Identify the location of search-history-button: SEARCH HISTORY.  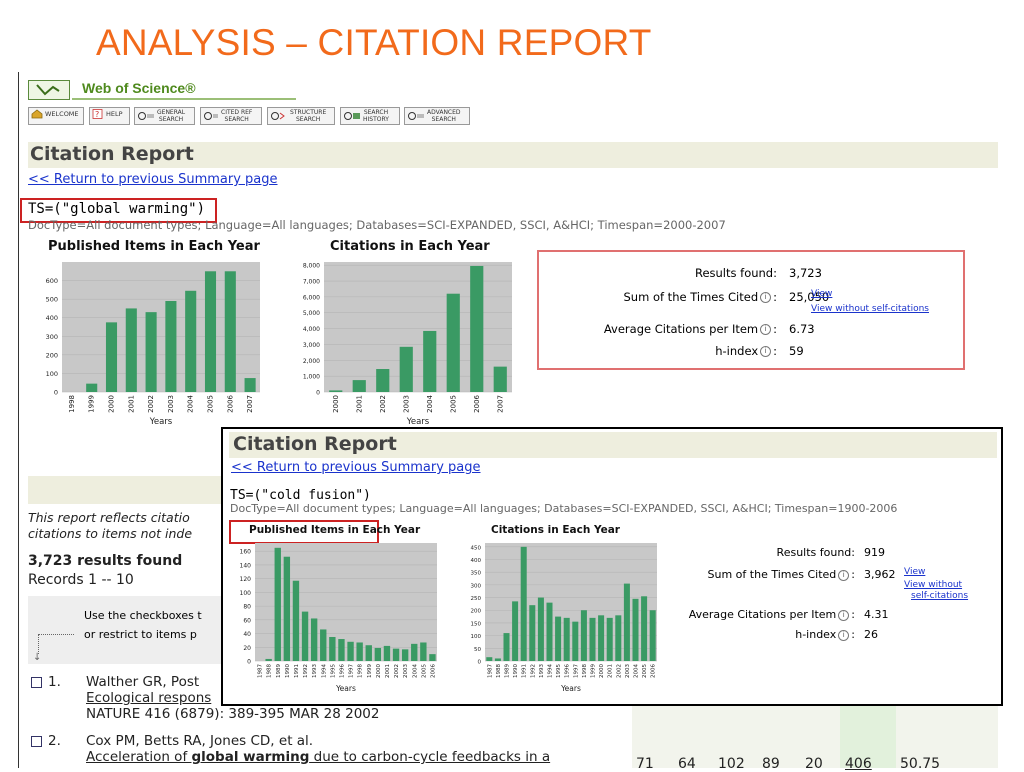
(370, 116).